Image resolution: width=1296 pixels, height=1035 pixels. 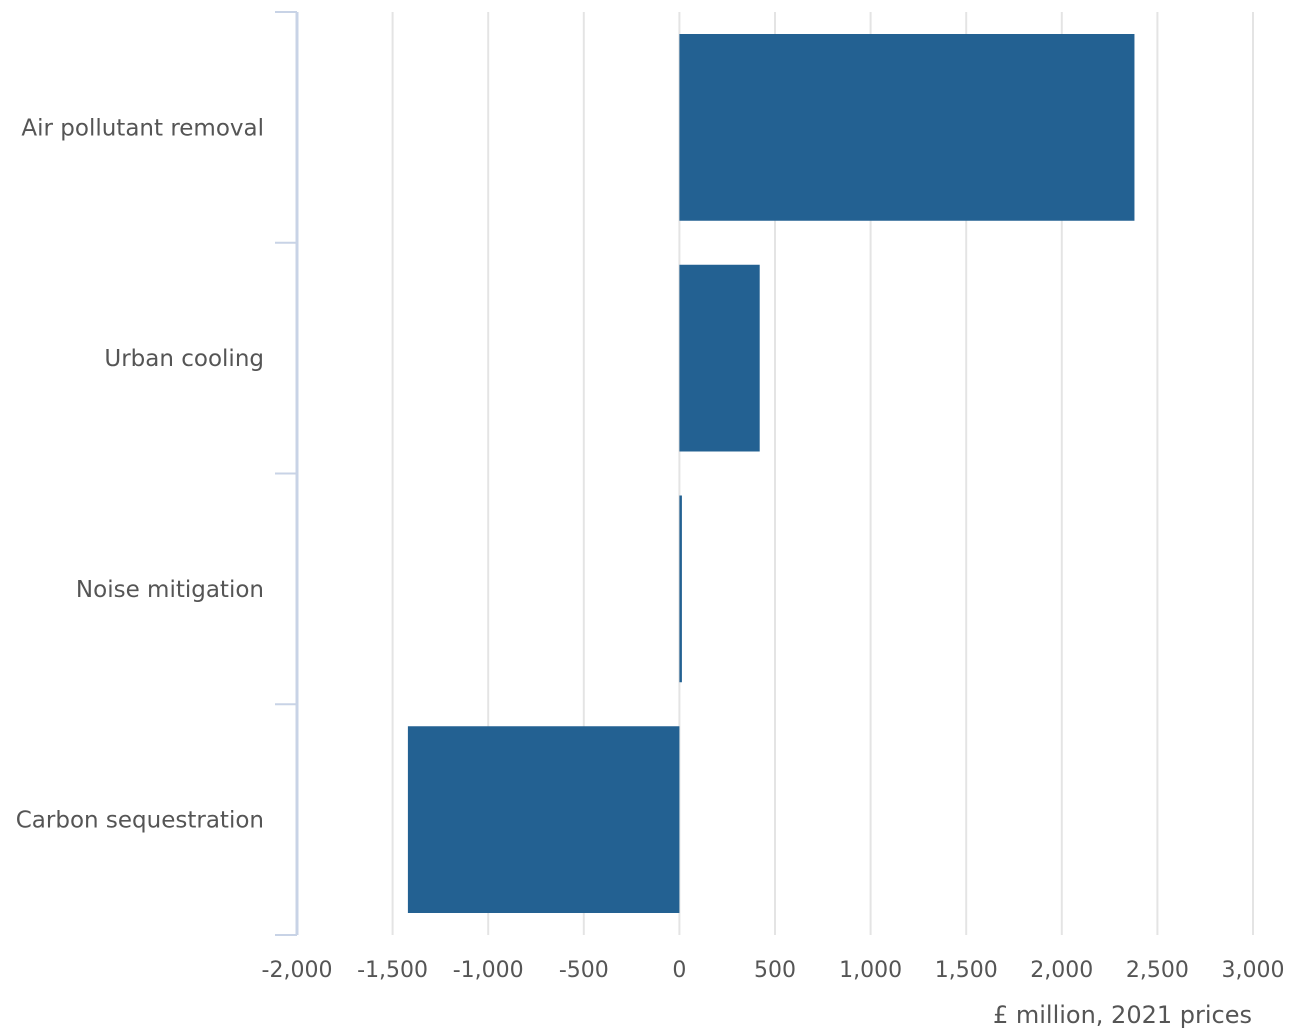 I want to click on x-tick-label-5: 500, so click(x=775, y=970).